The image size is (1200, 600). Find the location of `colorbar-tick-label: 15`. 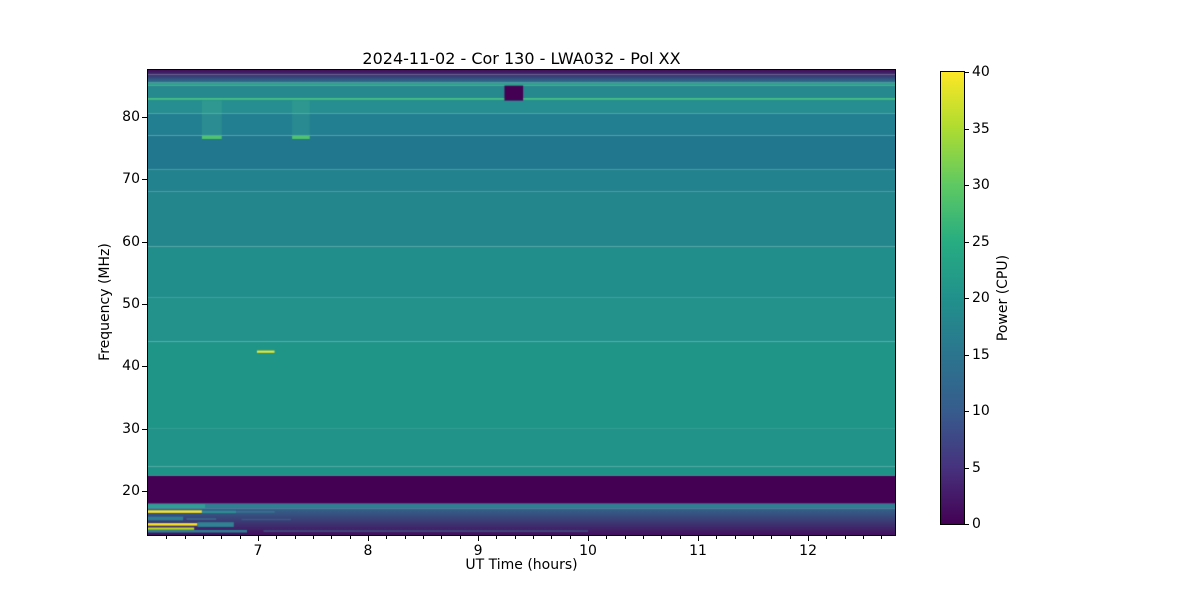

colorbar-tick-label: 15 is located at coordinates (981, 354).